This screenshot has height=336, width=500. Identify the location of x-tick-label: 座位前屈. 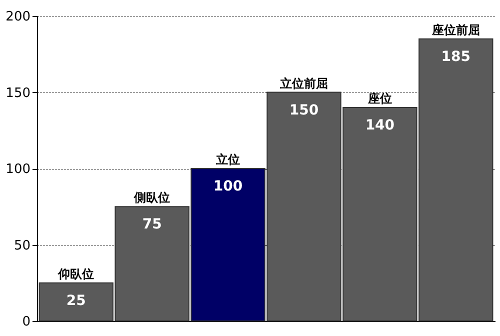
(455, 29).